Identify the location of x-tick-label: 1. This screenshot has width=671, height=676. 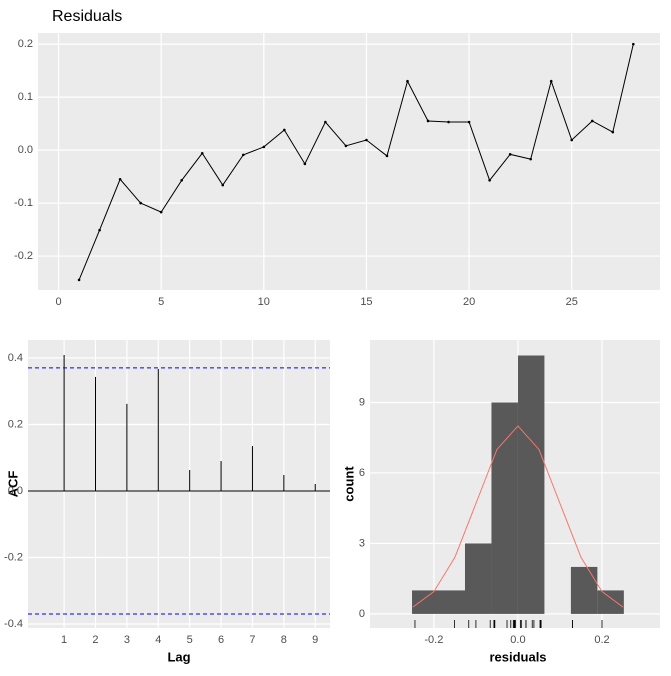
(64, 640).